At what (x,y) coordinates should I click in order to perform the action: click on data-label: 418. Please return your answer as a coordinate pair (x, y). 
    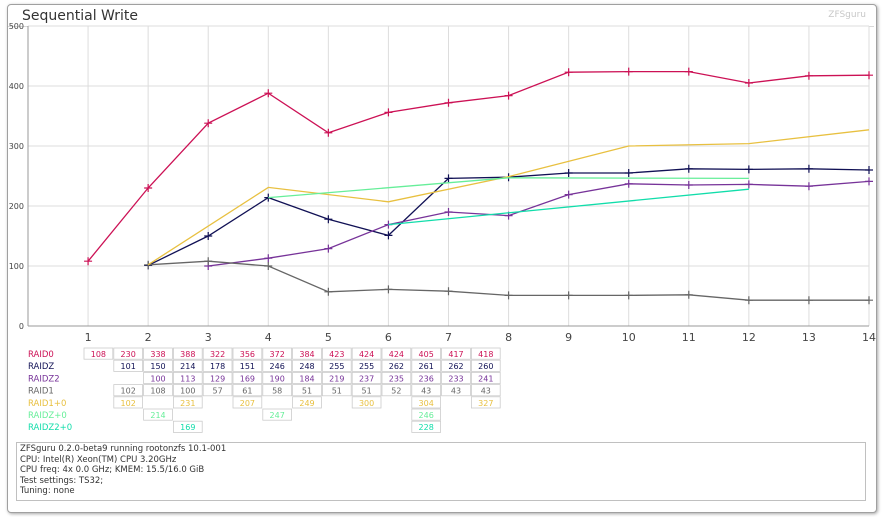
    Looking at the image, I should click on (485, 354).